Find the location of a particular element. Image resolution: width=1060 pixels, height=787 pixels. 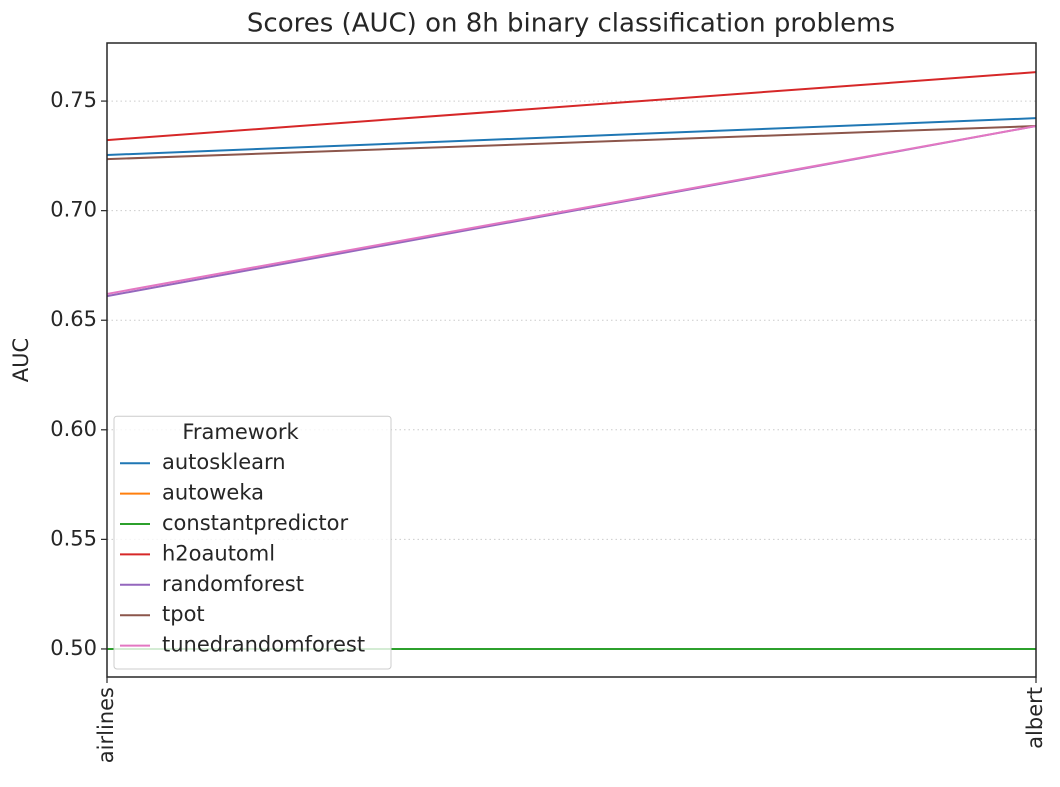

x-tick-label: airlines is located at coordinates (106, 725).